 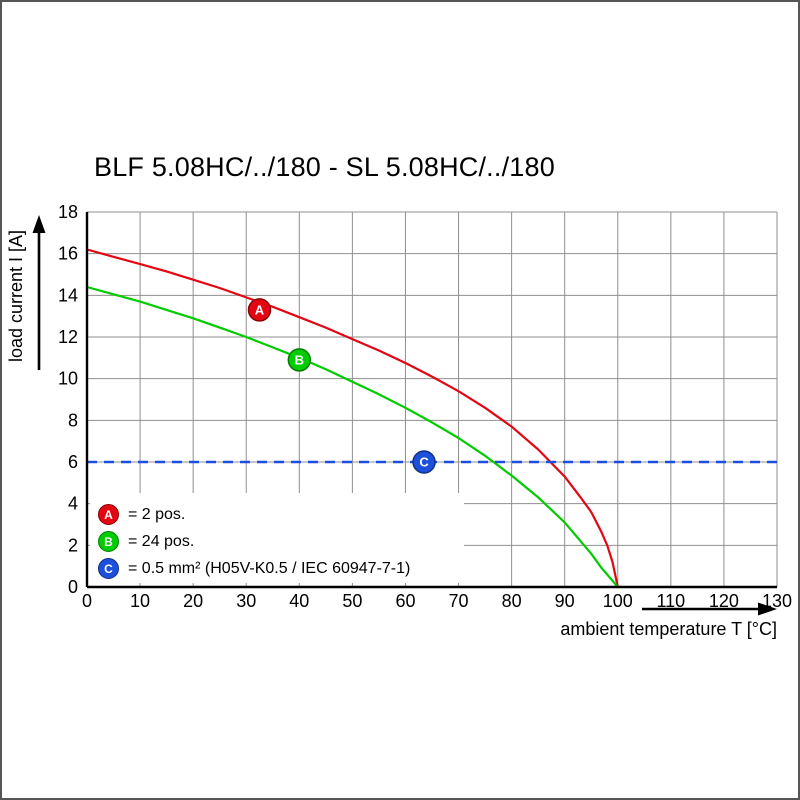 What do you see at coordinates (108, 541) in the screenshot?
I see `series-b-marker: B` at bounding box center [108, 541].